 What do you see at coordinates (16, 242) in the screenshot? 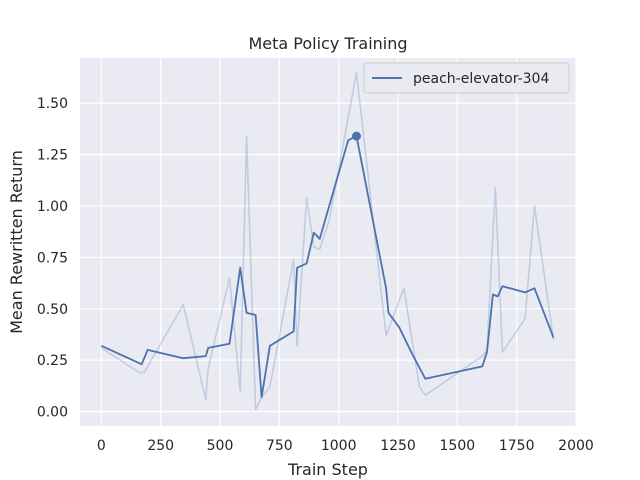
I see `y-axis-label: Mean Rewritten Return` at bounding box center [16, 242].